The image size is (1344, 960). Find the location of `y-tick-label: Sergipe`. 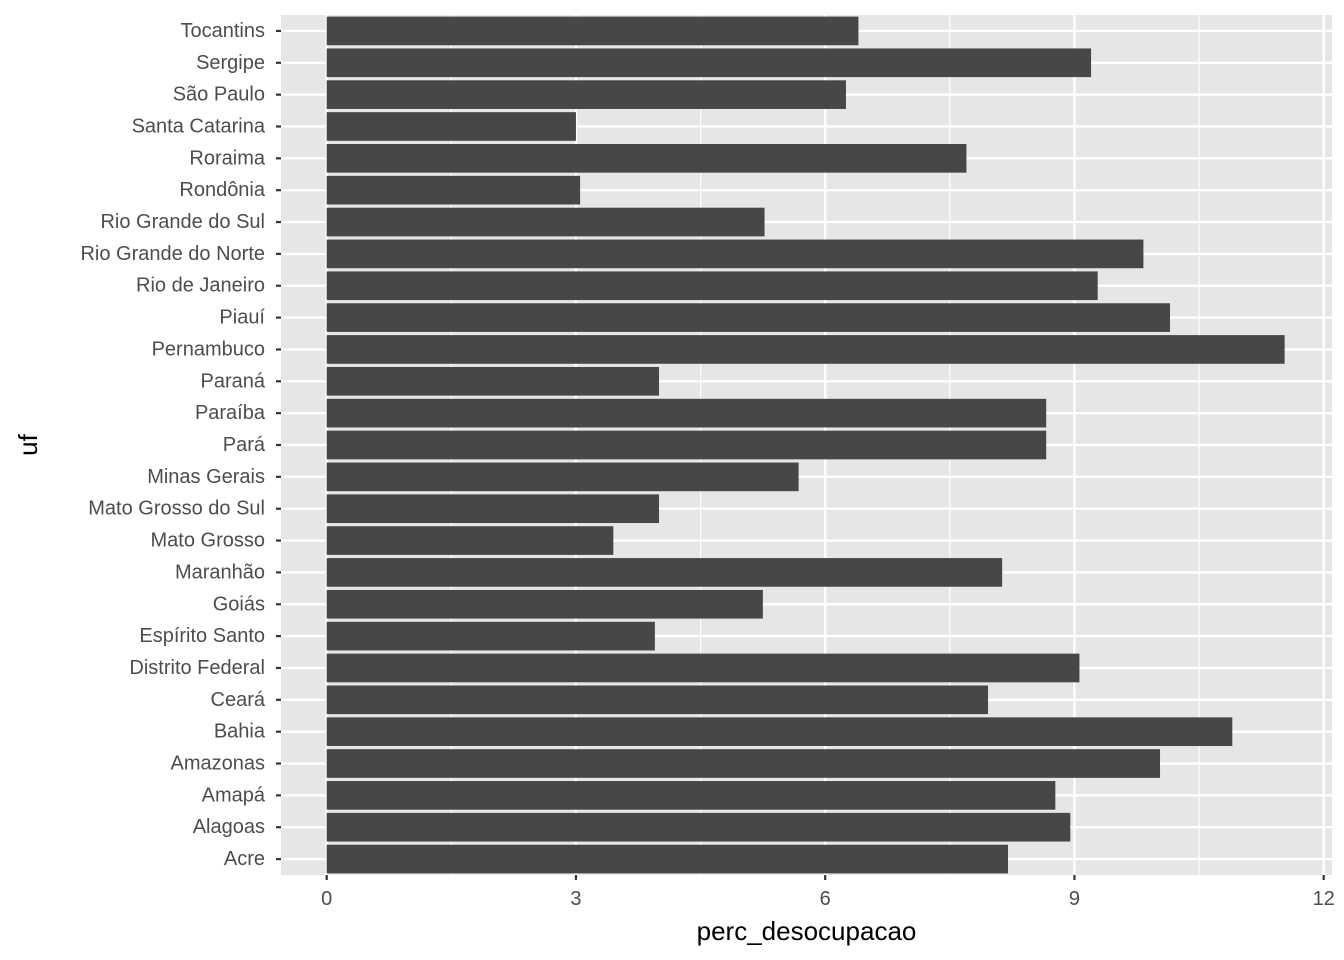

y-tick-label: Sergipe is located at coordinates (230, 63).